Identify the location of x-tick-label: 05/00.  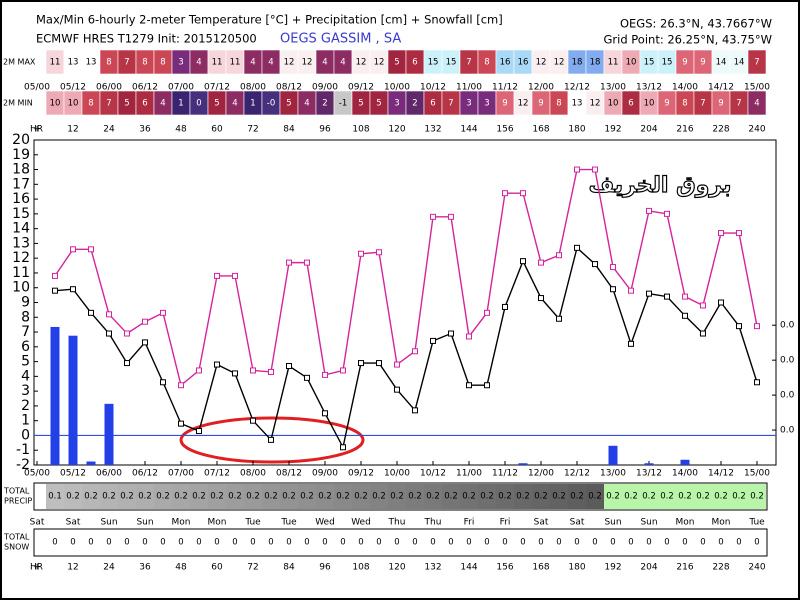
(37, 474).